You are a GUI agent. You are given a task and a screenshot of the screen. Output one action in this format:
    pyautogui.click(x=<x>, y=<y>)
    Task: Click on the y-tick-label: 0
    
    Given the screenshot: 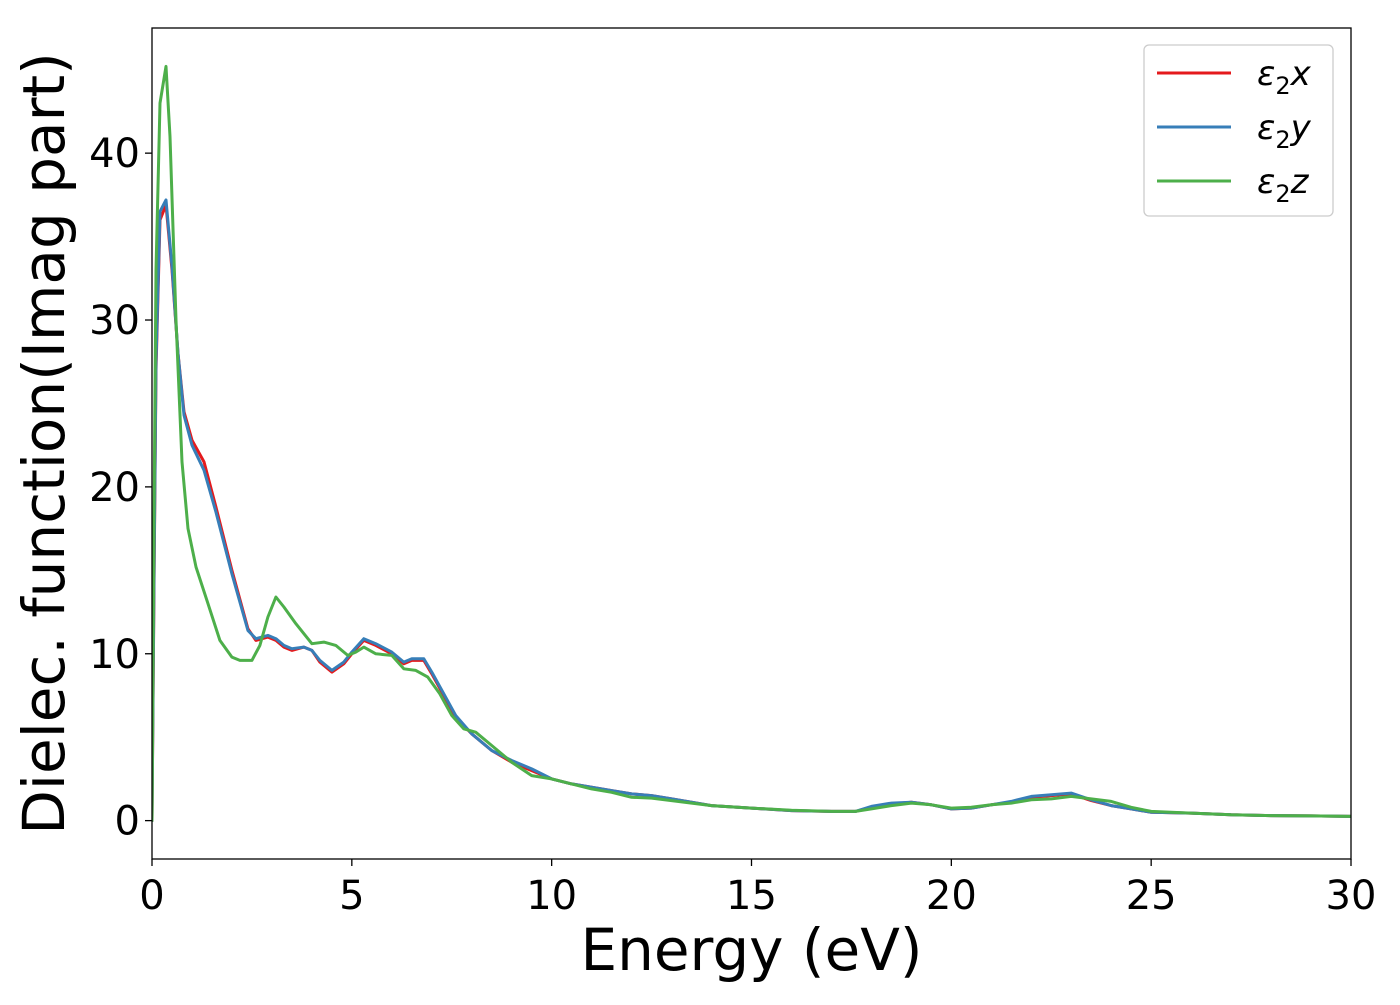 What is the action you would take?
    pyautogui.click(x=127, y=822)
    